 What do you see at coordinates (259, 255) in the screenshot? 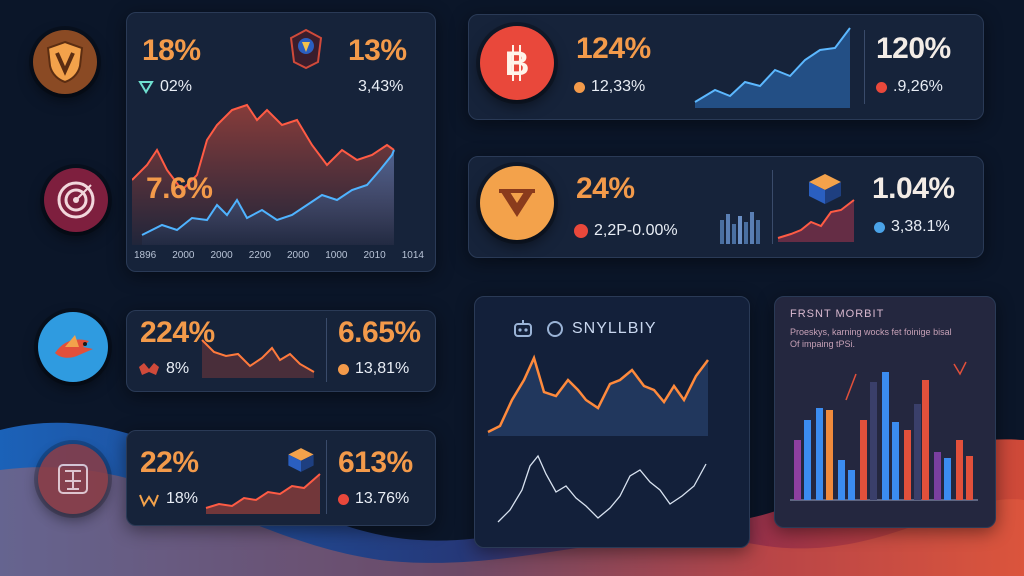
I see `tick: 2200` at bounding box center [259, 255].